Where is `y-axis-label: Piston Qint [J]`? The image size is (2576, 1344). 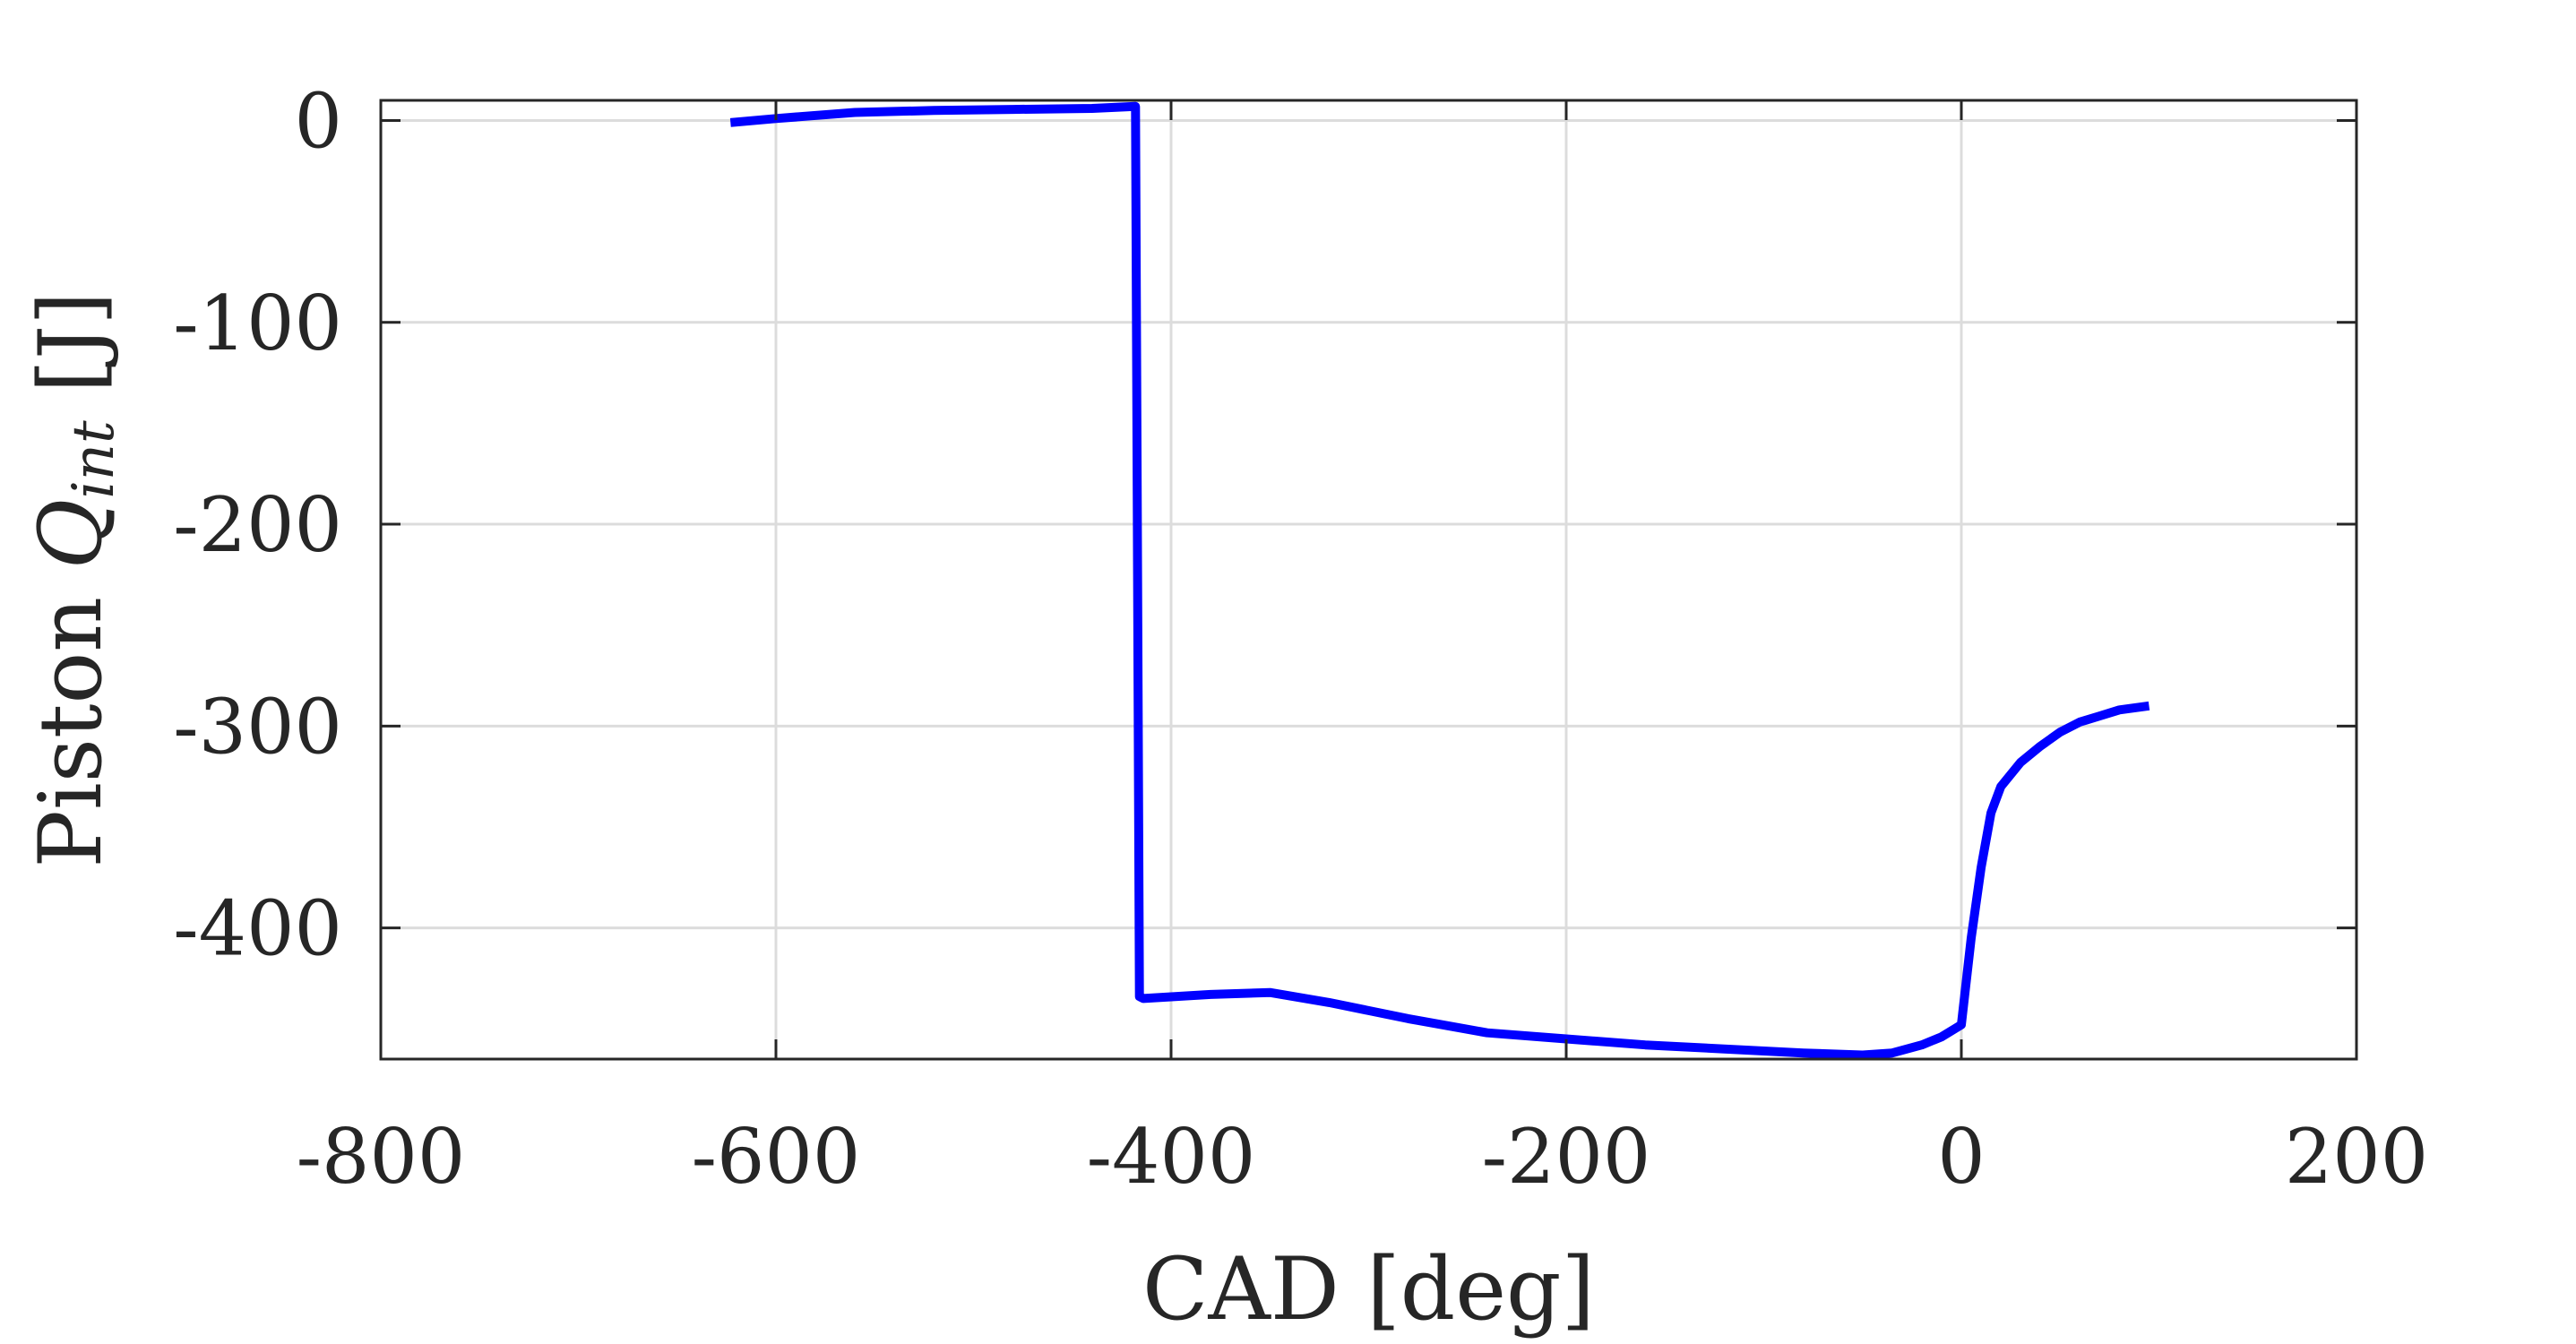
y-axis-label: Piston Qint [J] is located at coordinates (74, 579).